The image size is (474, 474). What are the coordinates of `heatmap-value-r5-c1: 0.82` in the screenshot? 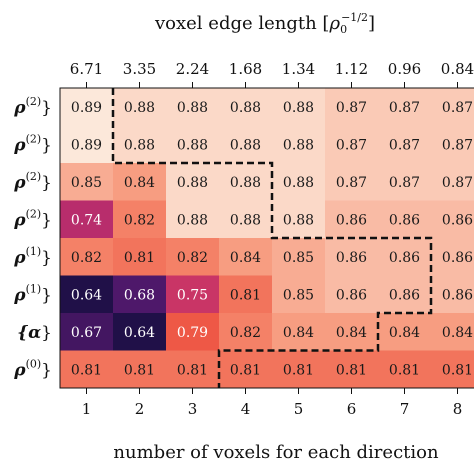 It's located at (86, 258).